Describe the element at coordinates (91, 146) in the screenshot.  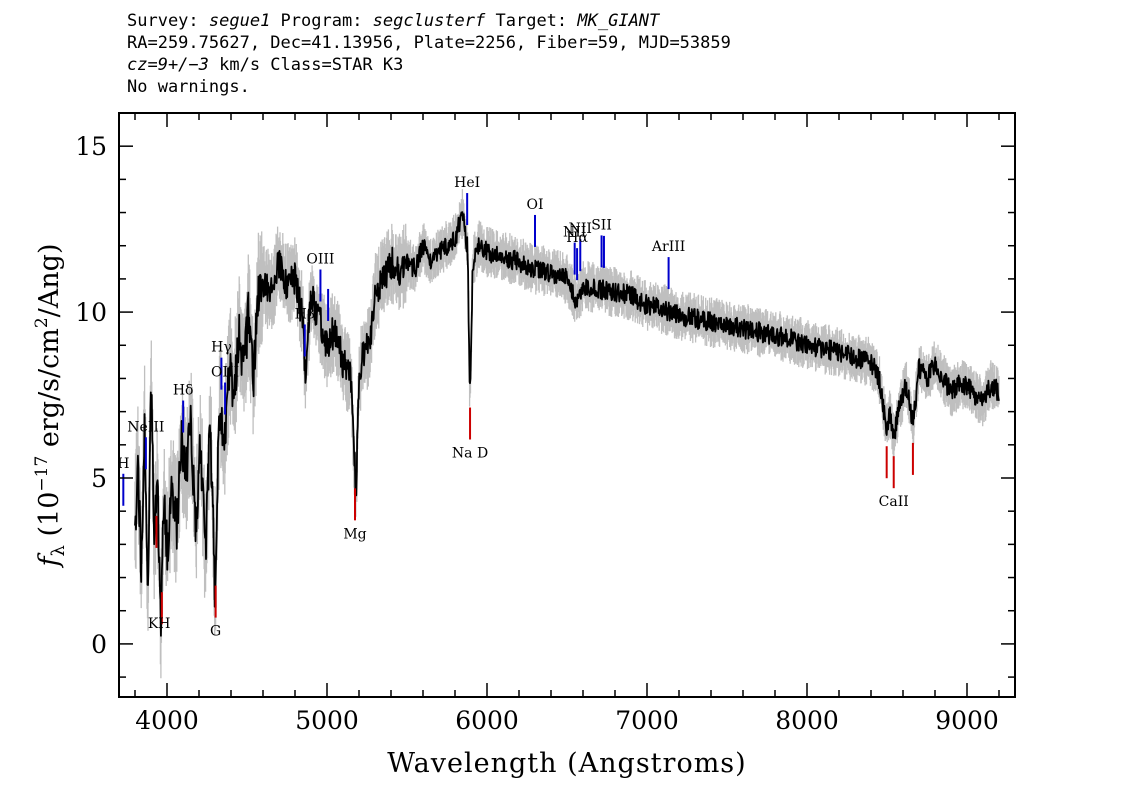
I see `y-tick-label: 15` at that location.